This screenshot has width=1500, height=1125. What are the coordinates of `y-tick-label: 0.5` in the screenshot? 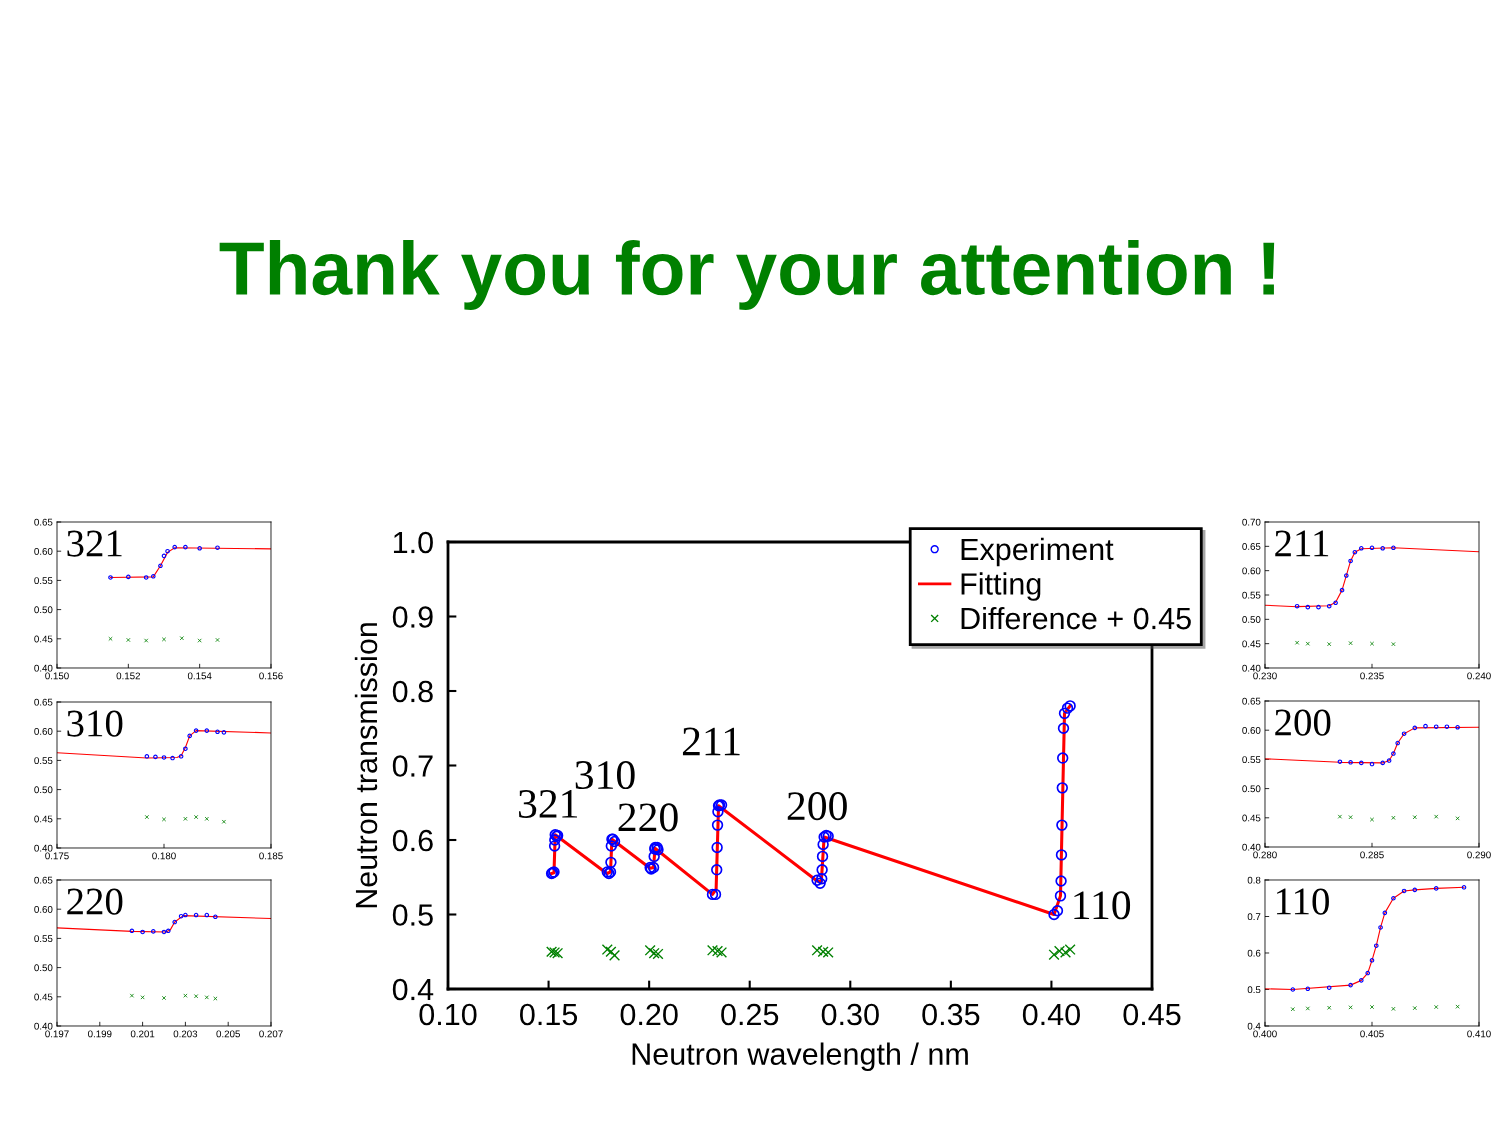 It's located at (412, 915).